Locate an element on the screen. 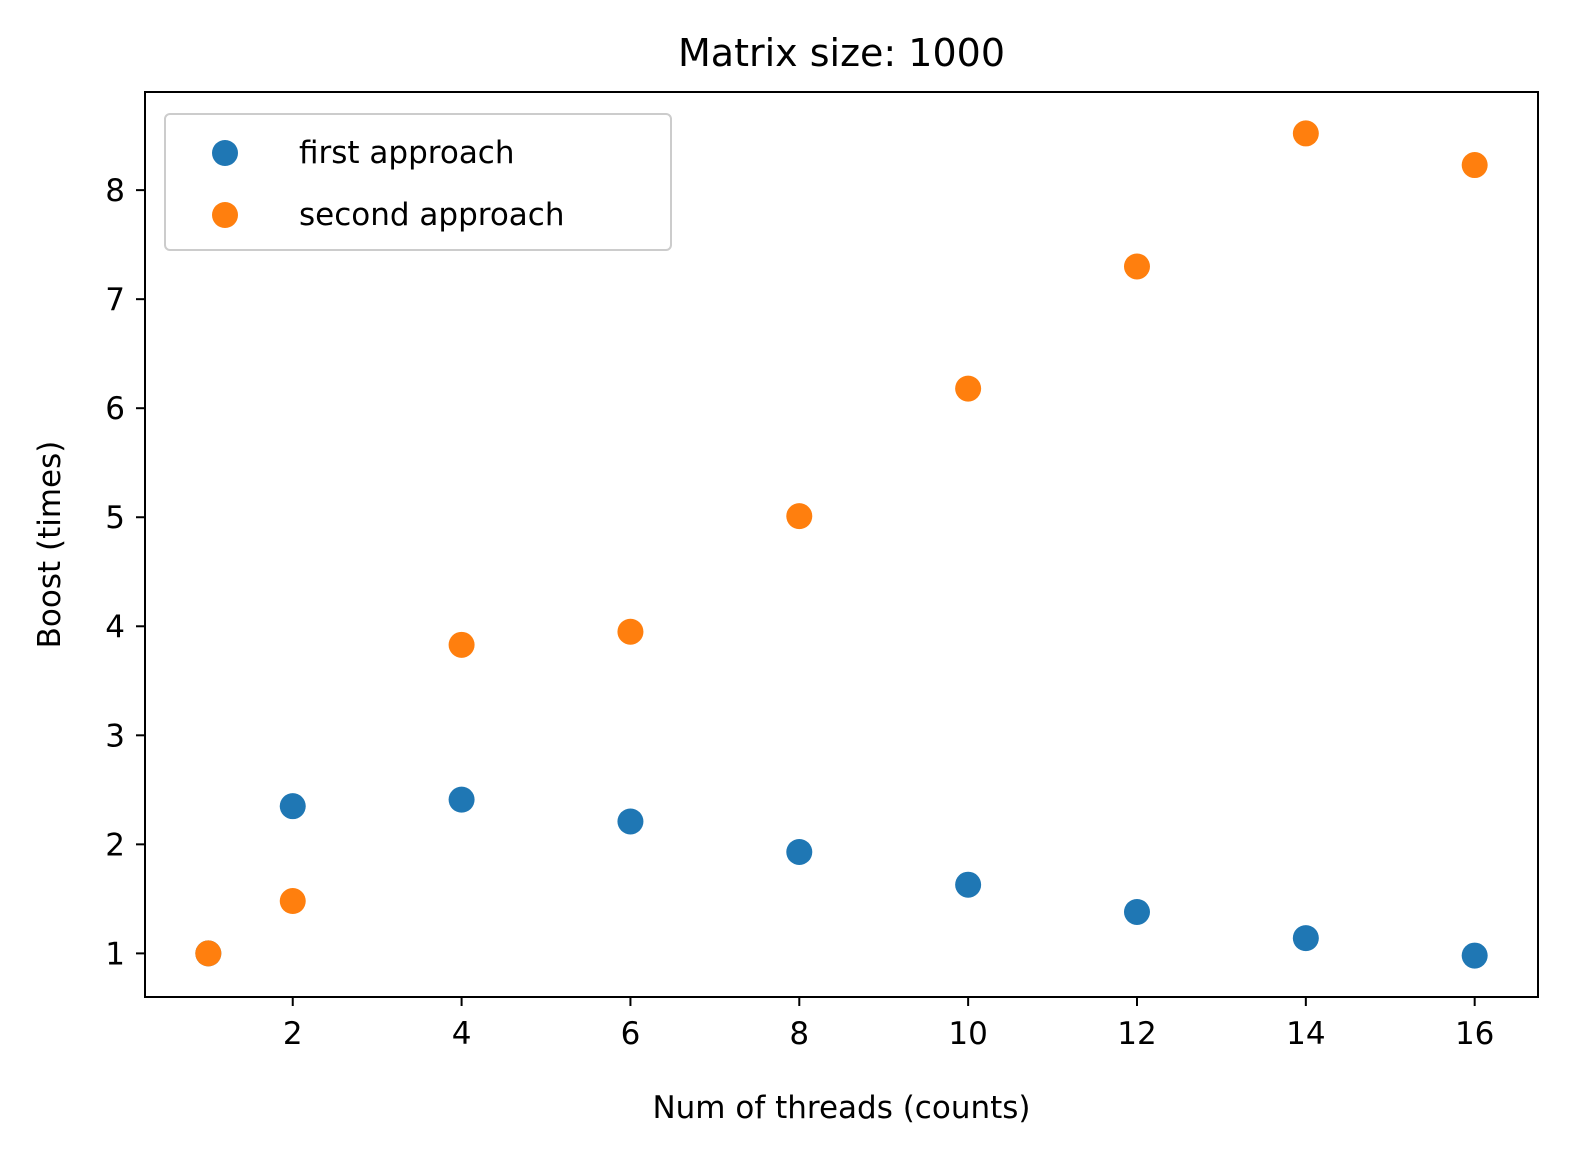 Image resolution: width=1569 pixels, height=1158 pixels. legend: first approach second approach is located at coordinates (418, 182).